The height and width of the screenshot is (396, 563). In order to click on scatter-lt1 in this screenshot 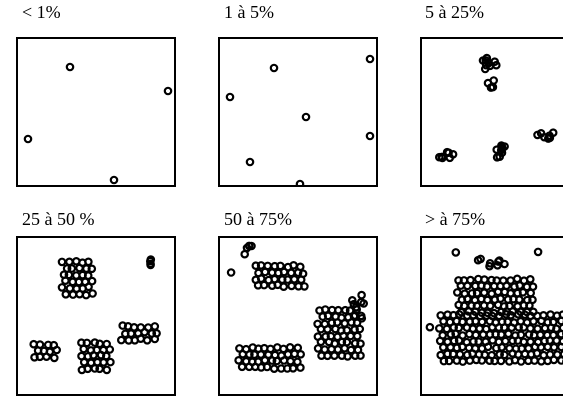, I will do `click(98, 123)`.